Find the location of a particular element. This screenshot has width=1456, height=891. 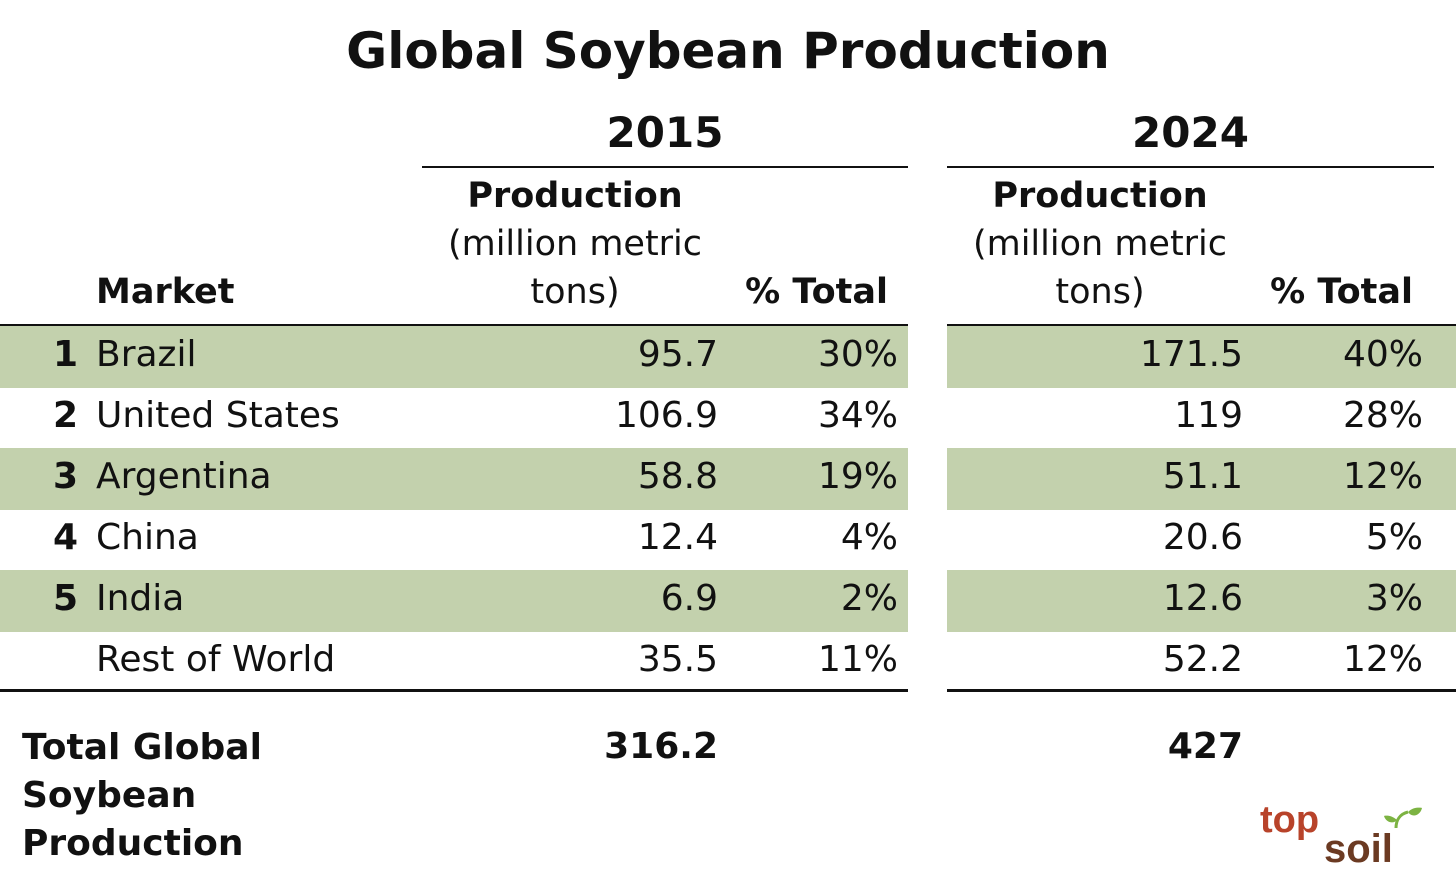

rank-cell: 4 is located at coordinates (65, 537).